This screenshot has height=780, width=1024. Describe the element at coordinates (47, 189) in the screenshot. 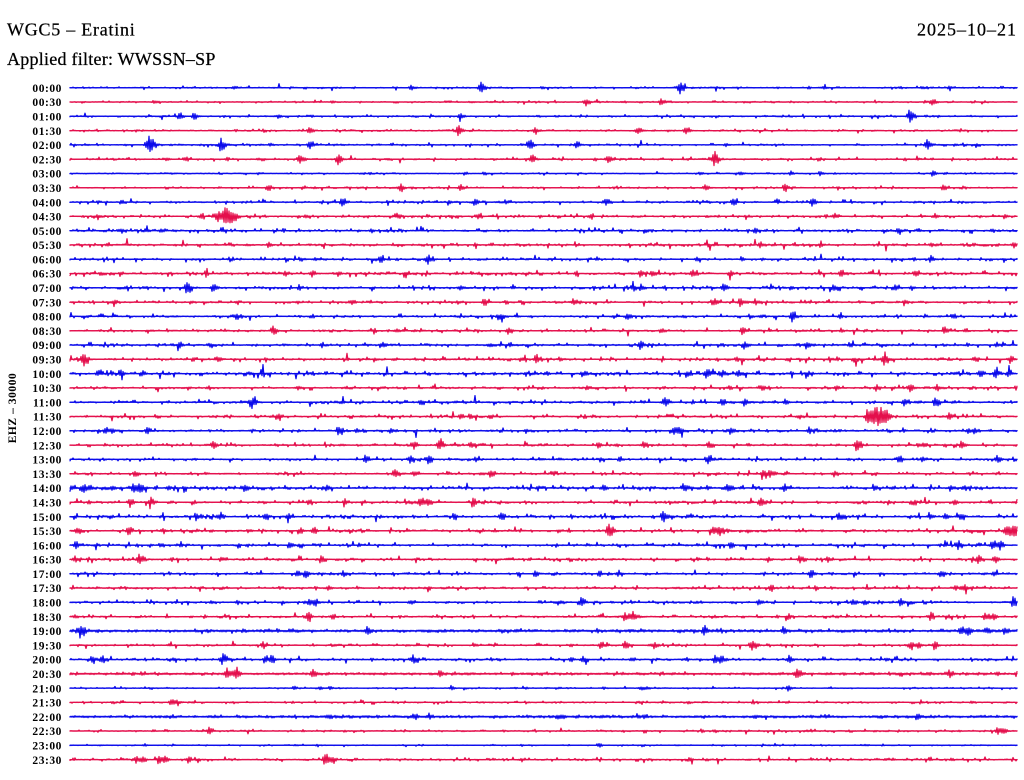

I see `svg-text: 03:30` at that location.